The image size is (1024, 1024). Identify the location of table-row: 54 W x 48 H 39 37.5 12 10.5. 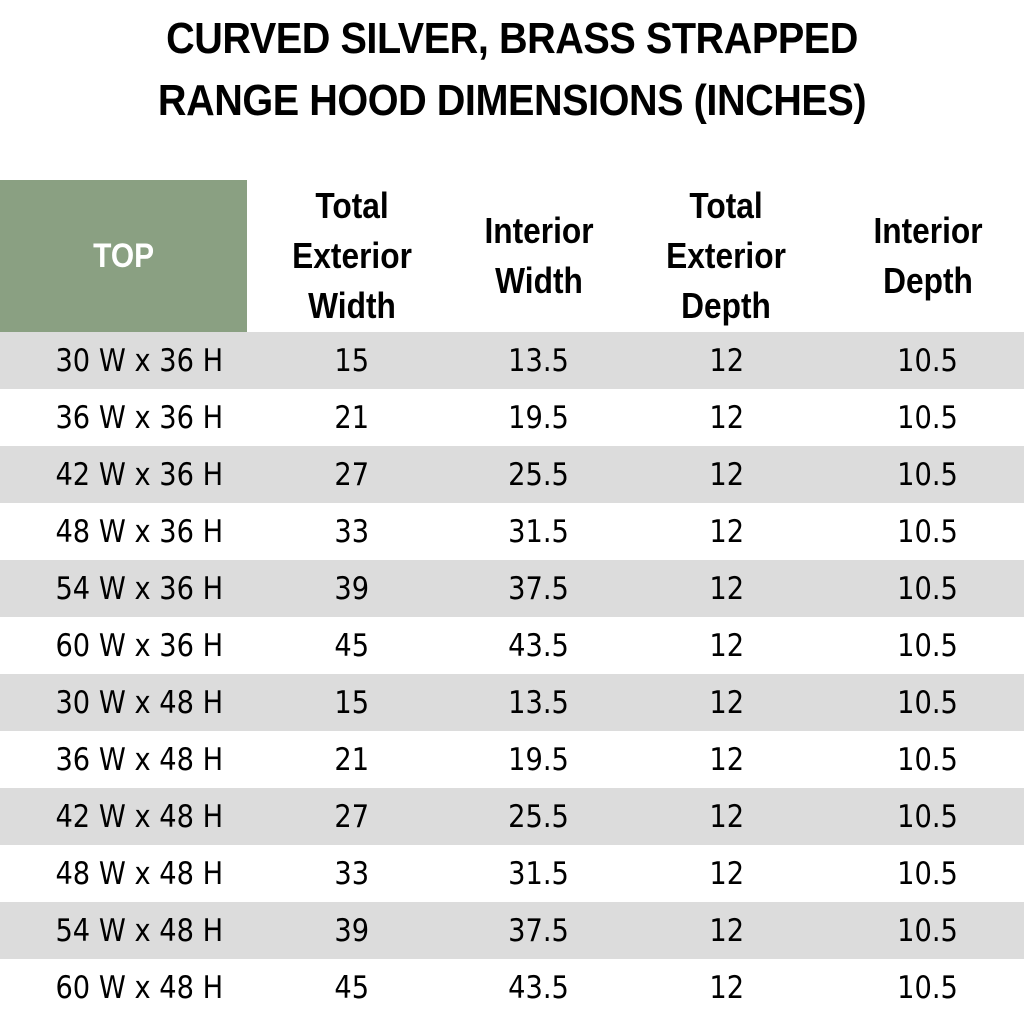
(512, 930).